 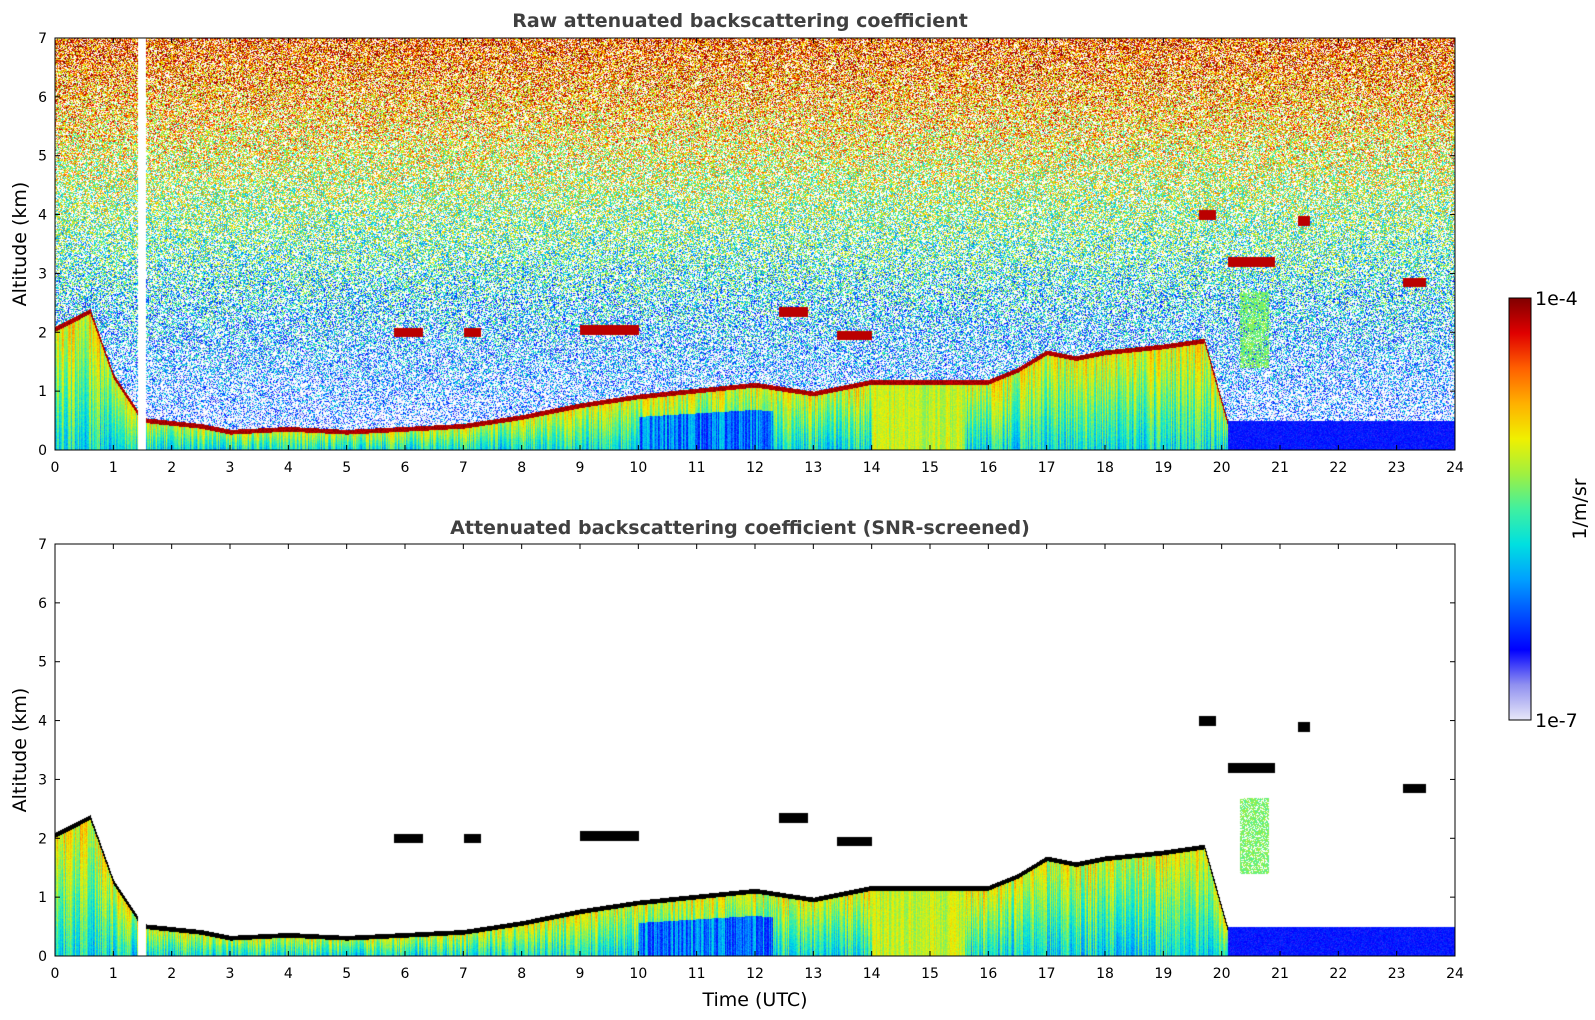 What do you see at coordinates (1520, 509) in the screenshot?
I see `colorbar` at bounding box center [1520, 509].